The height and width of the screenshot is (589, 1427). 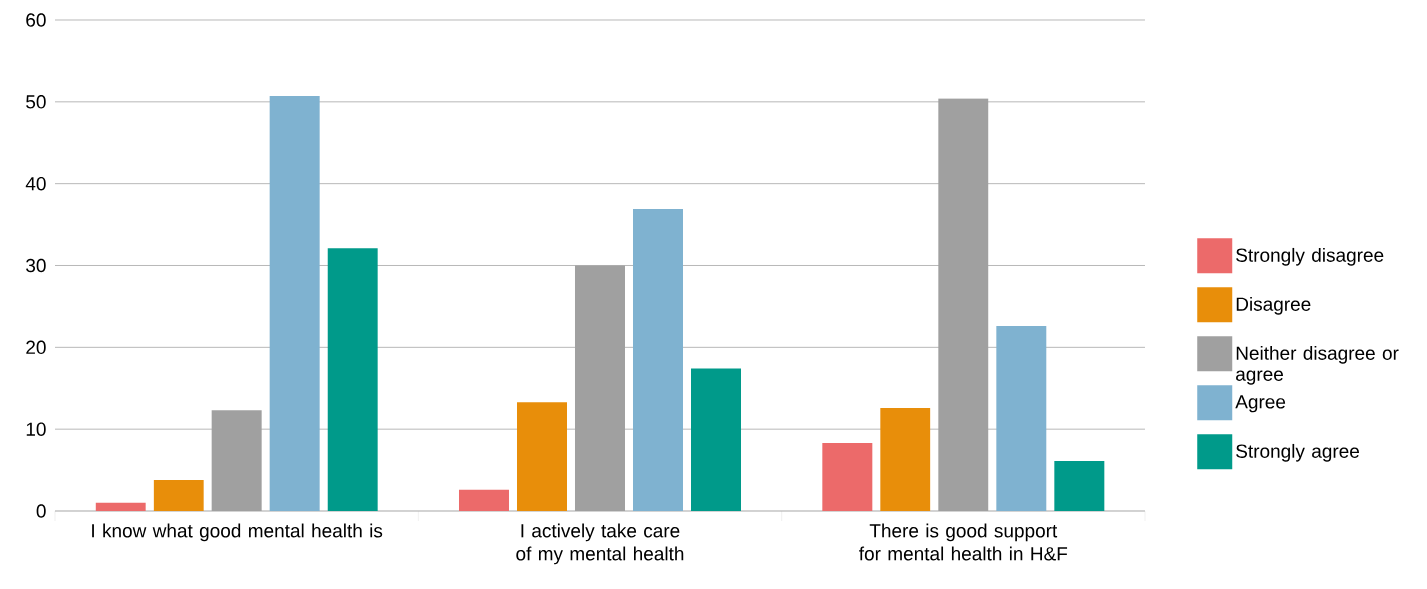 What do you see at coordinates (36, 429) in the screenshot?
I see `y-tick-label: 10` at bounding box center [36, 429].